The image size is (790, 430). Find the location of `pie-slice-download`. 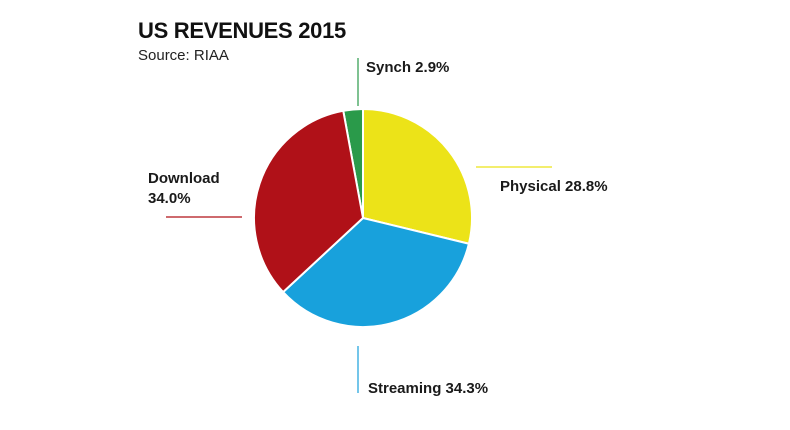

pie-slice-download is located at coordinates (309, 201).